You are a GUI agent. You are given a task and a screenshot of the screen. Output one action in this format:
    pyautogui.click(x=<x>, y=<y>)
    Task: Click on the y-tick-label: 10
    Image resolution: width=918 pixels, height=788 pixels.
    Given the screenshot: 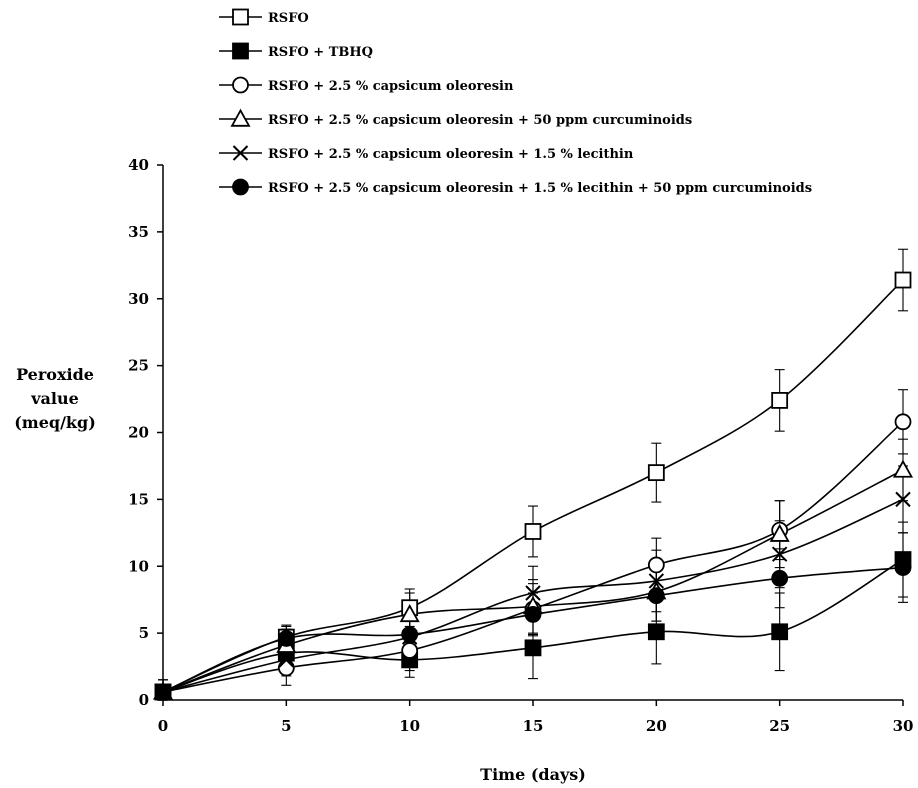 What is the action you would take?
    pyautogui.click(x=138, y=566)
    